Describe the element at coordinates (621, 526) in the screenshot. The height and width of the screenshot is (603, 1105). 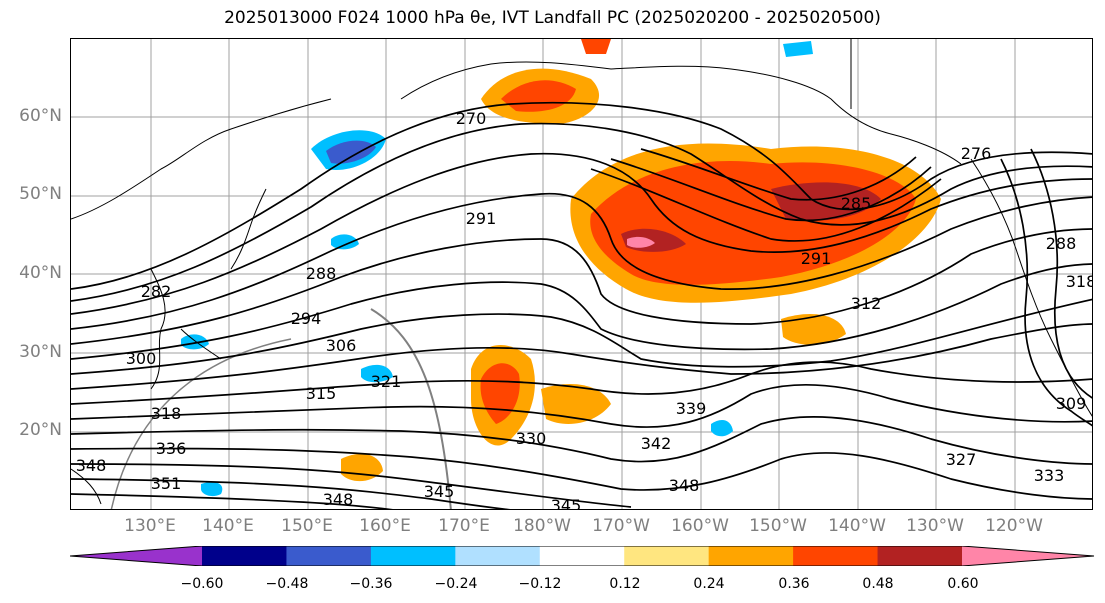
I see `lon-label-170w: 170°W` at that location.